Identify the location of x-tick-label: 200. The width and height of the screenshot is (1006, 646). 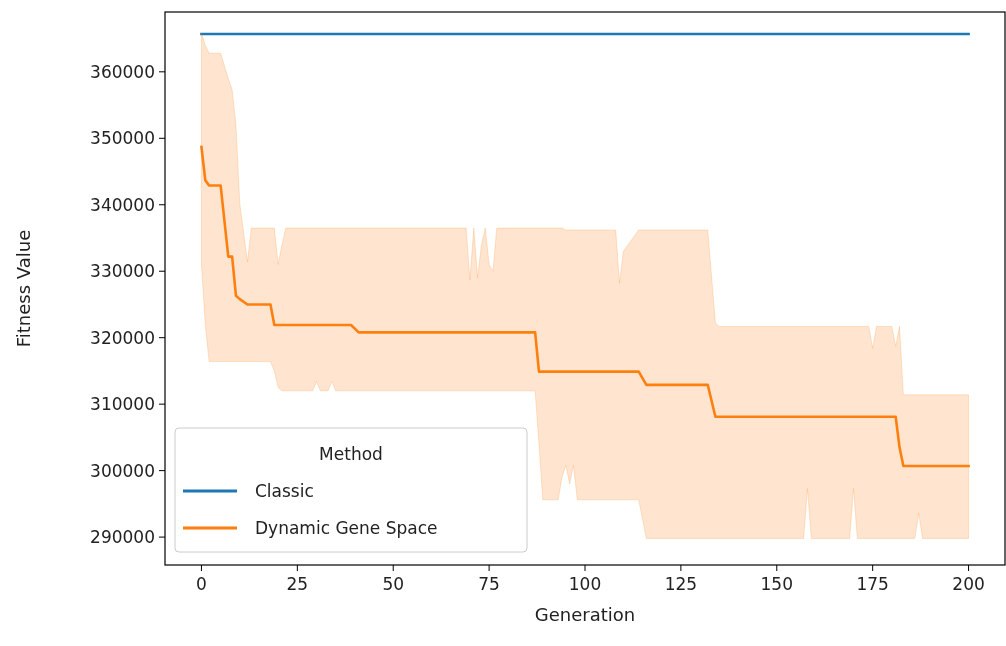
(968, 584).